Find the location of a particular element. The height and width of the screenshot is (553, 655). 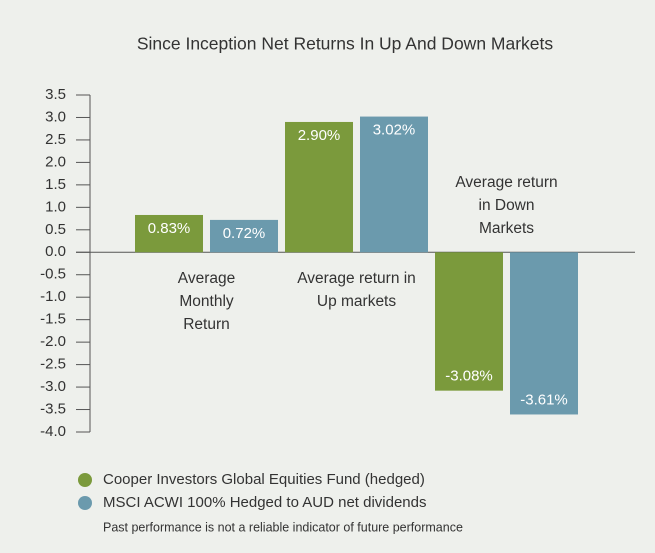

value-label: -3.61% is located at coordinates (544, 399).